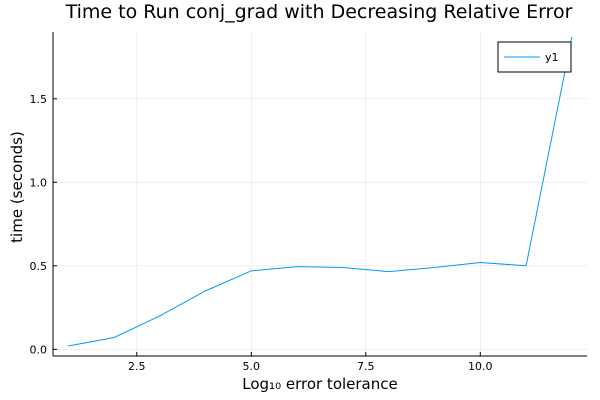 The width and height of the screenshot is (600, 400). What do you see at coordinates (252, 366) in the screenshot?
I see `x-tick-label: 5.0` at bounding box center [252, 366].